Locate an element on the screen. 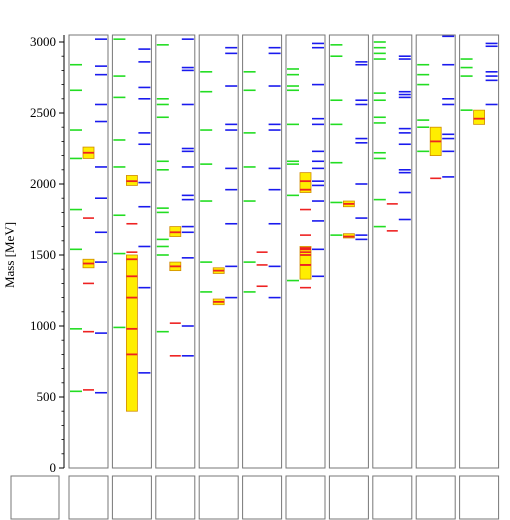  y-tick-label: 2000 is located at coordinates (43, 183).